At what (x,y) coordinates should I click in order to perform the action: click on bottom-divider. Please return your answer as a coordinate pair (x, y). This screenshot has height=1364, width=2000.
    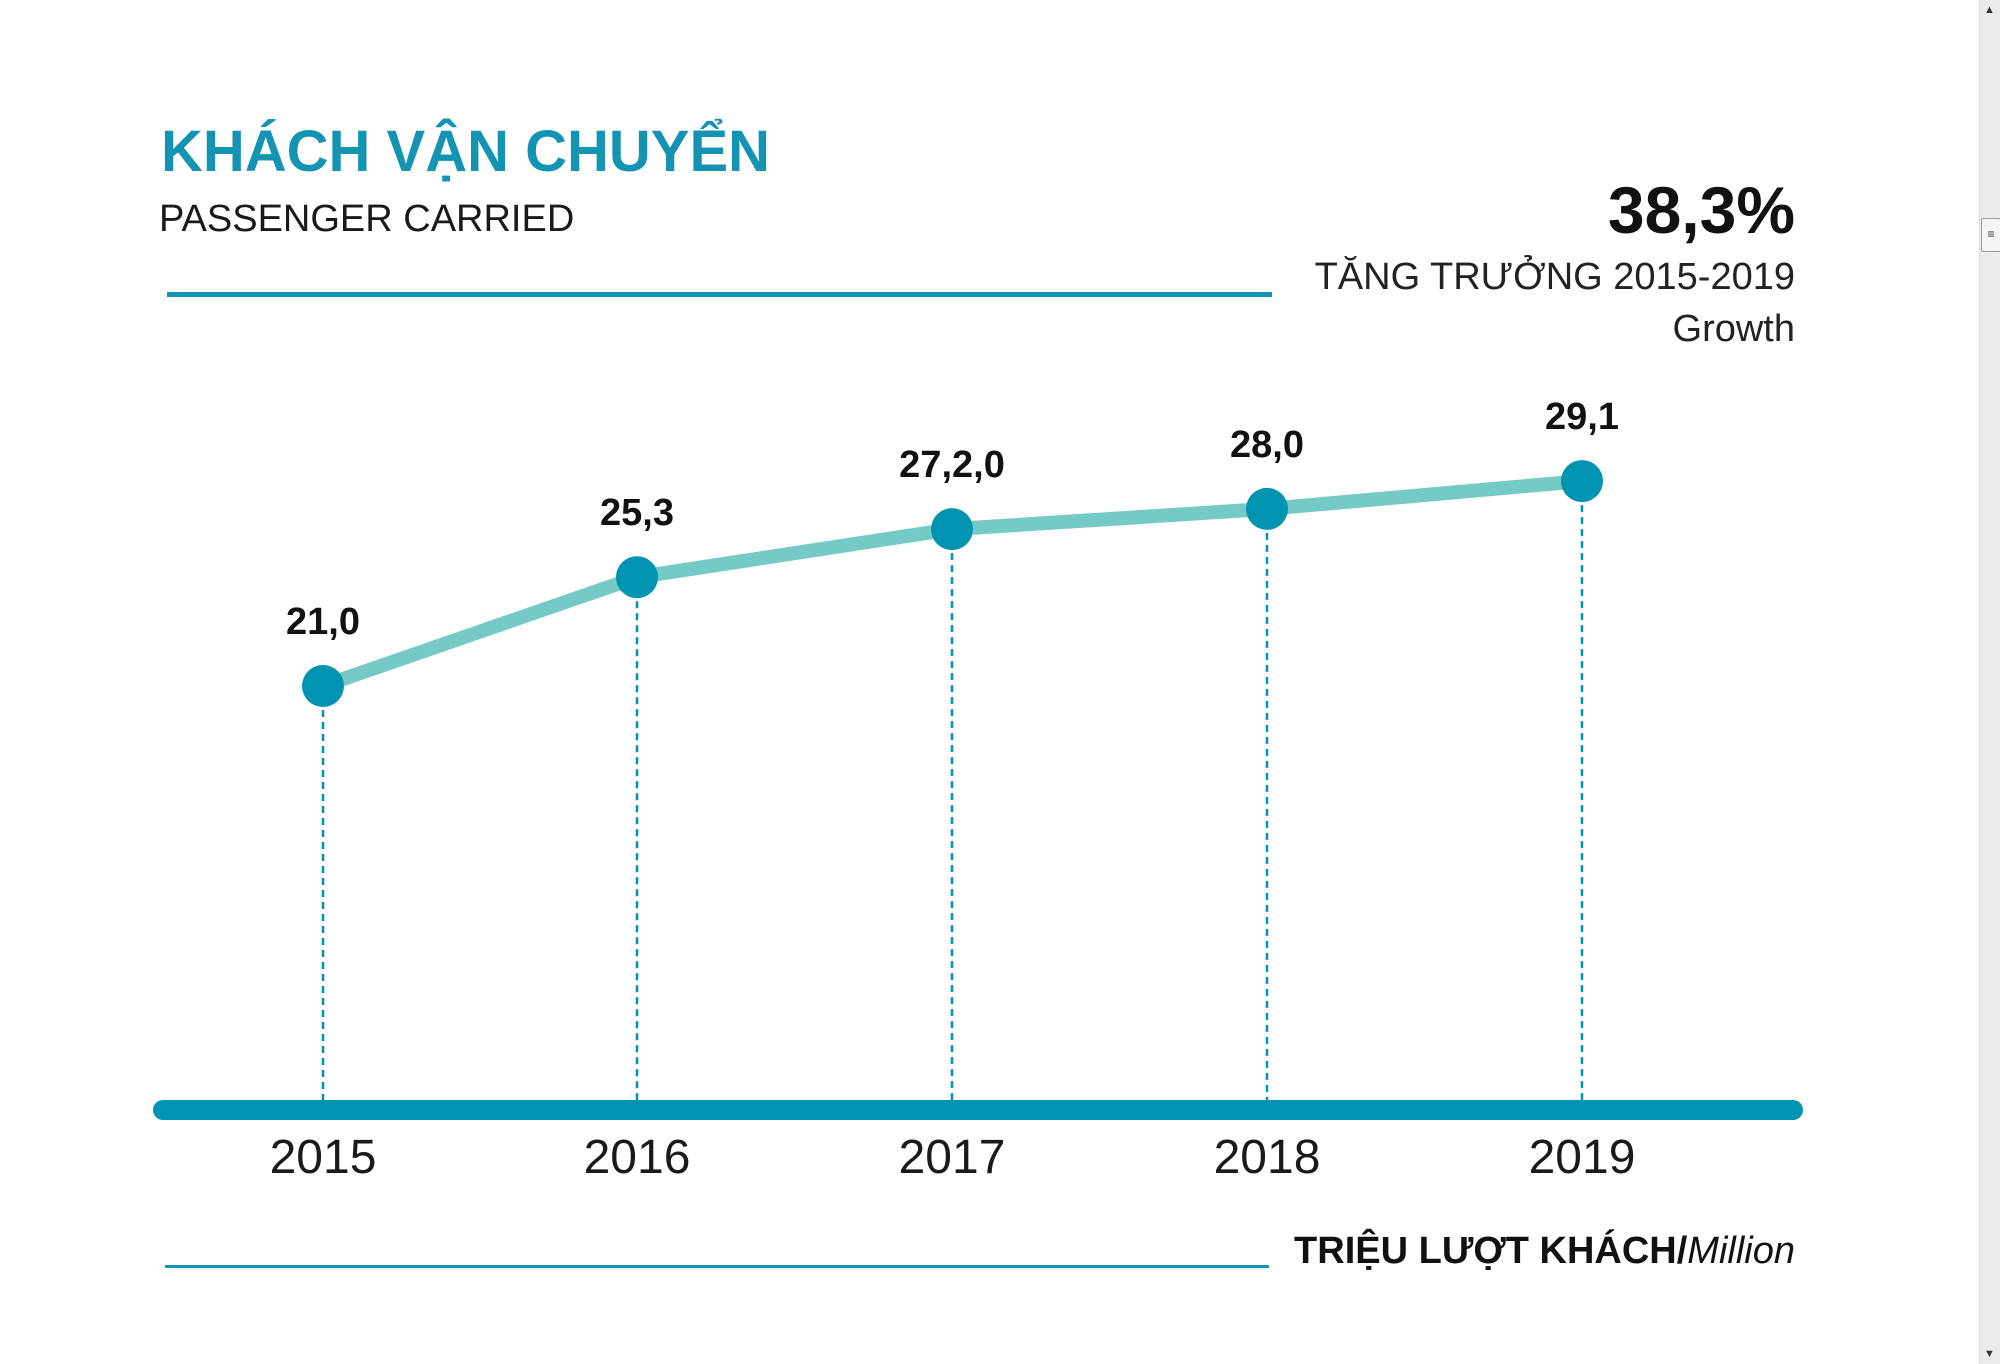
    Looking at the image, I should click on (717, 1266).